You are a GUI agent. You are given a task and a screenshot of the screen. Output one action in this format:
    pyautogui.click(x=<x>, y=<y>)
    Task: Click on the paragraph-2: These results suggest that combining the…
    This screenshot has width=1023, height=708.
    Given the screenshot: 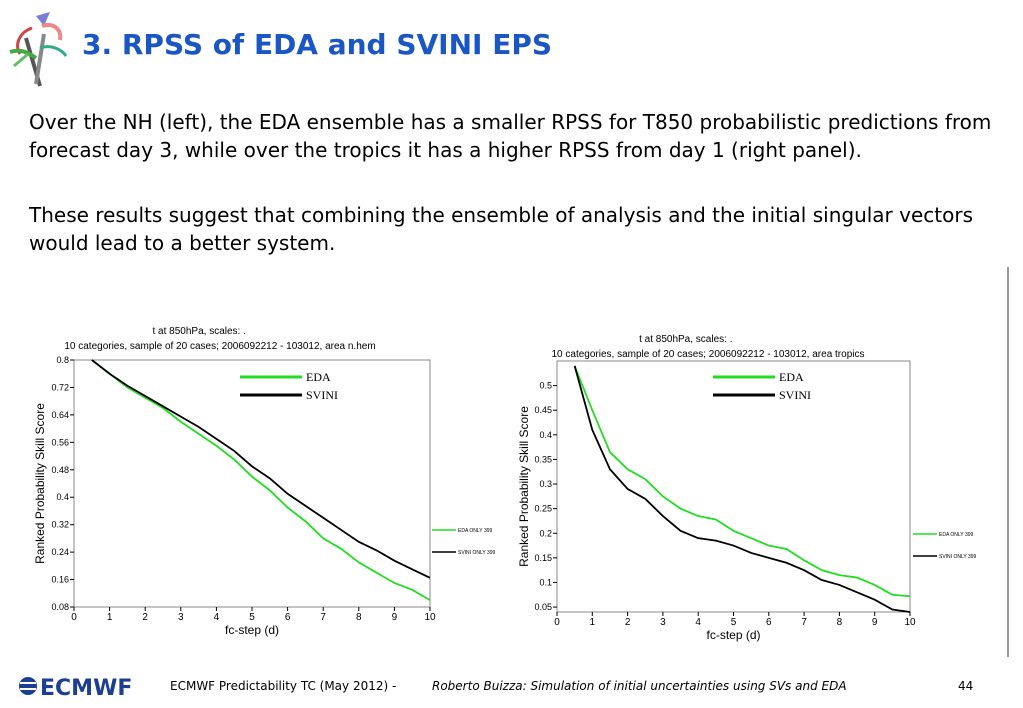 What is the action you would take?
    pyautogui.click(x=501, y=229)
    